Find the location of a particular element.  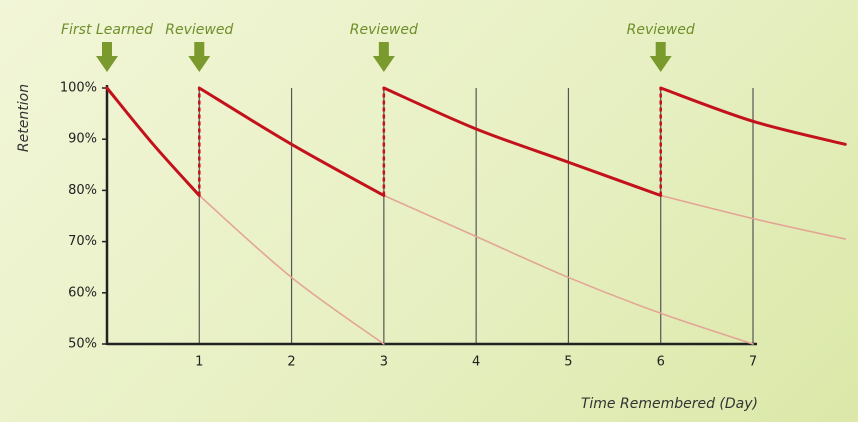

x-tick-label: 4 is located at coordinates (476, 362).